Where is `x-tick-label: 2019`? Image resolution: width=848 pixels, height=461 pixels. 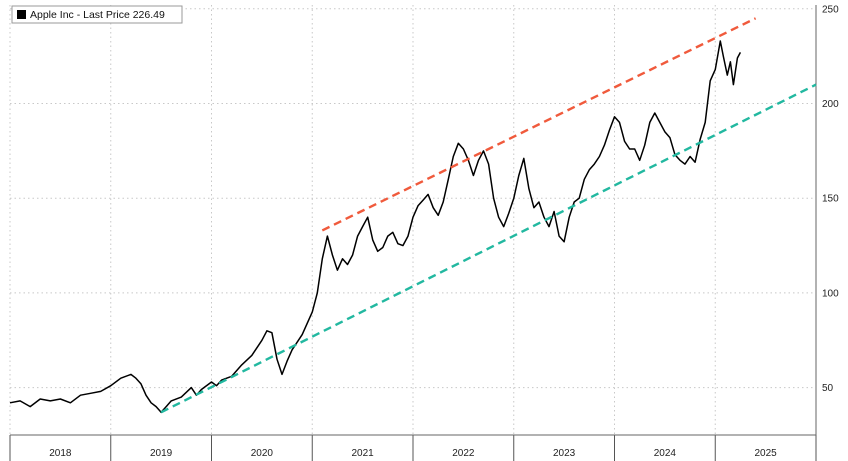 x-tick-label: 2019 is located at coordinates (161, 453).